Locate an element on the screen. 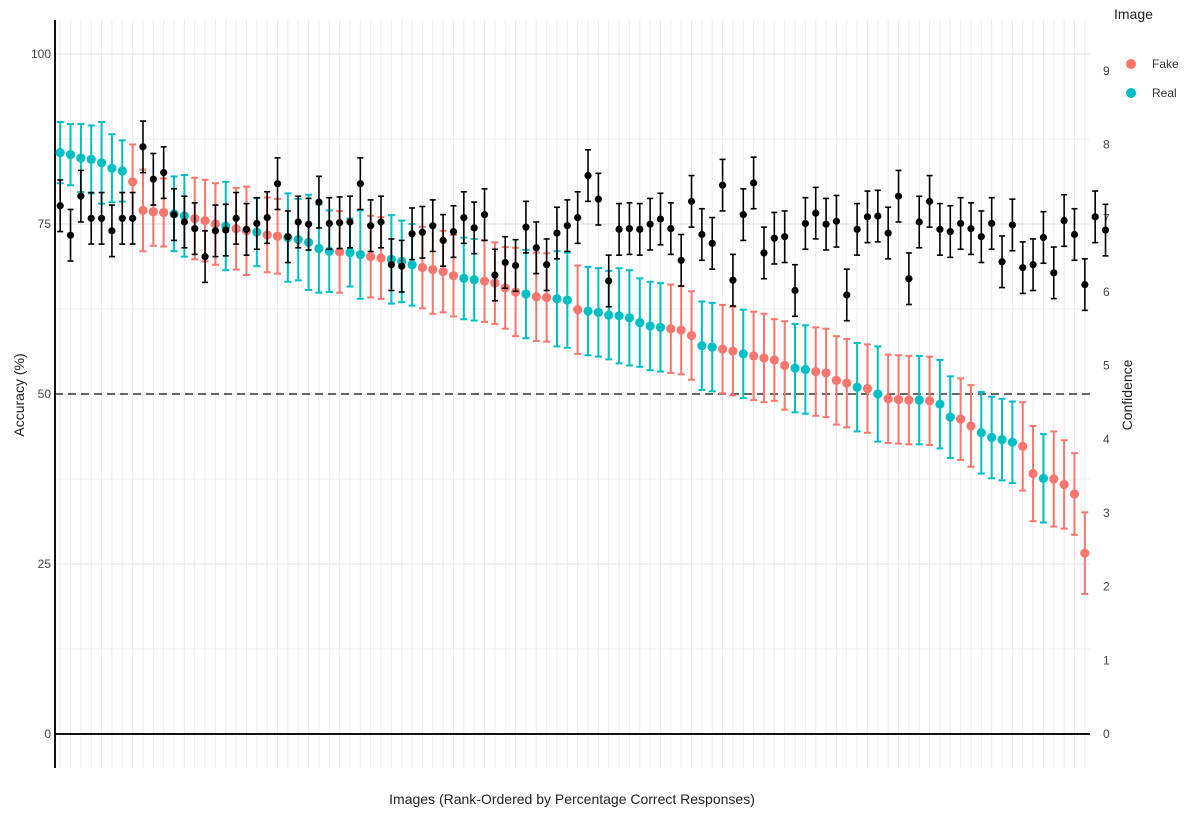  y-tick-label: 25 is located at coordinates (45, 564).